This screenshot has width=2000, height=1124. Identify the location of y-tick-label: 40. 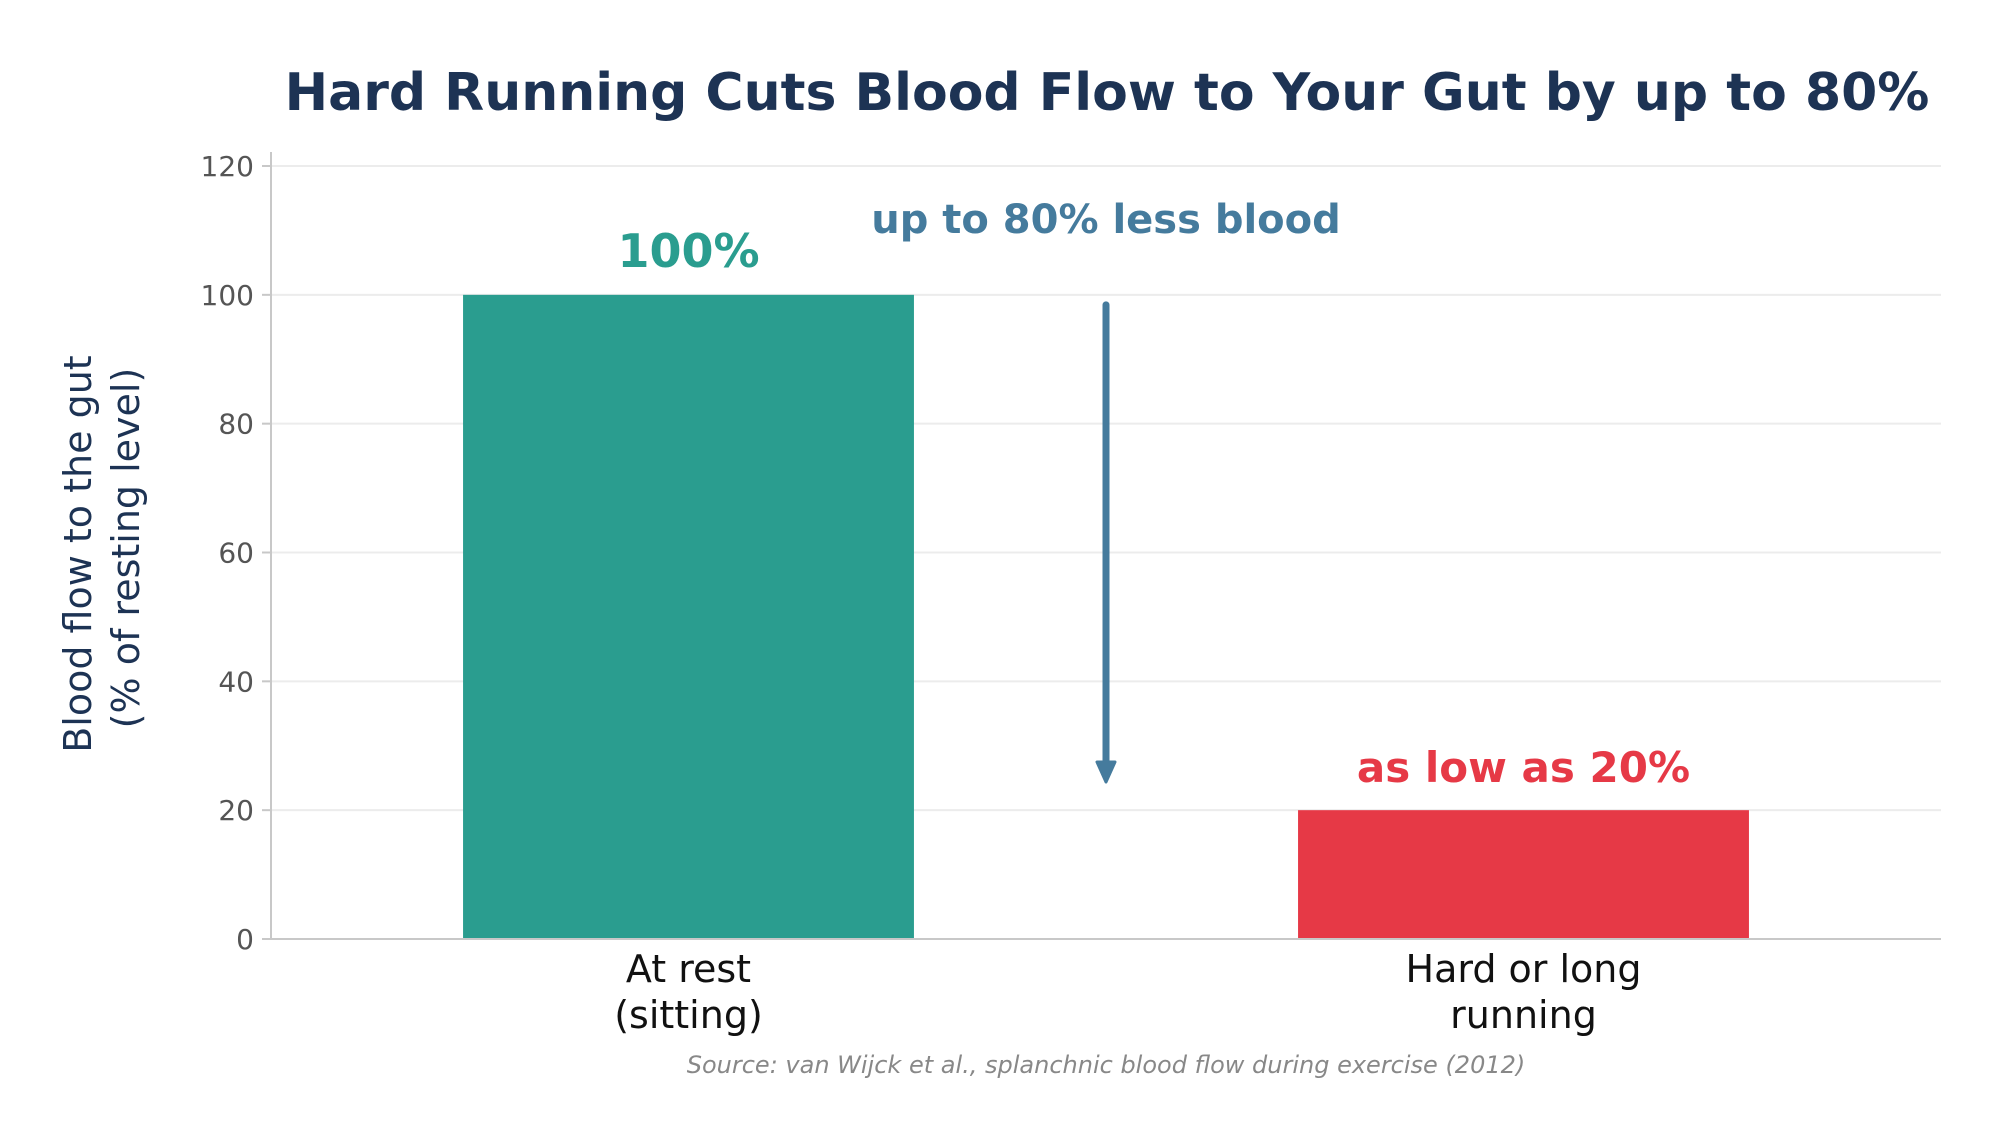
(236, 681).